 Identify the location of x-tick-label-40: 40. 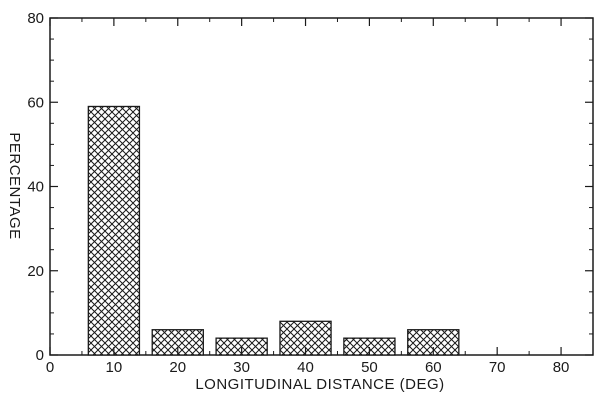
(305, 367).